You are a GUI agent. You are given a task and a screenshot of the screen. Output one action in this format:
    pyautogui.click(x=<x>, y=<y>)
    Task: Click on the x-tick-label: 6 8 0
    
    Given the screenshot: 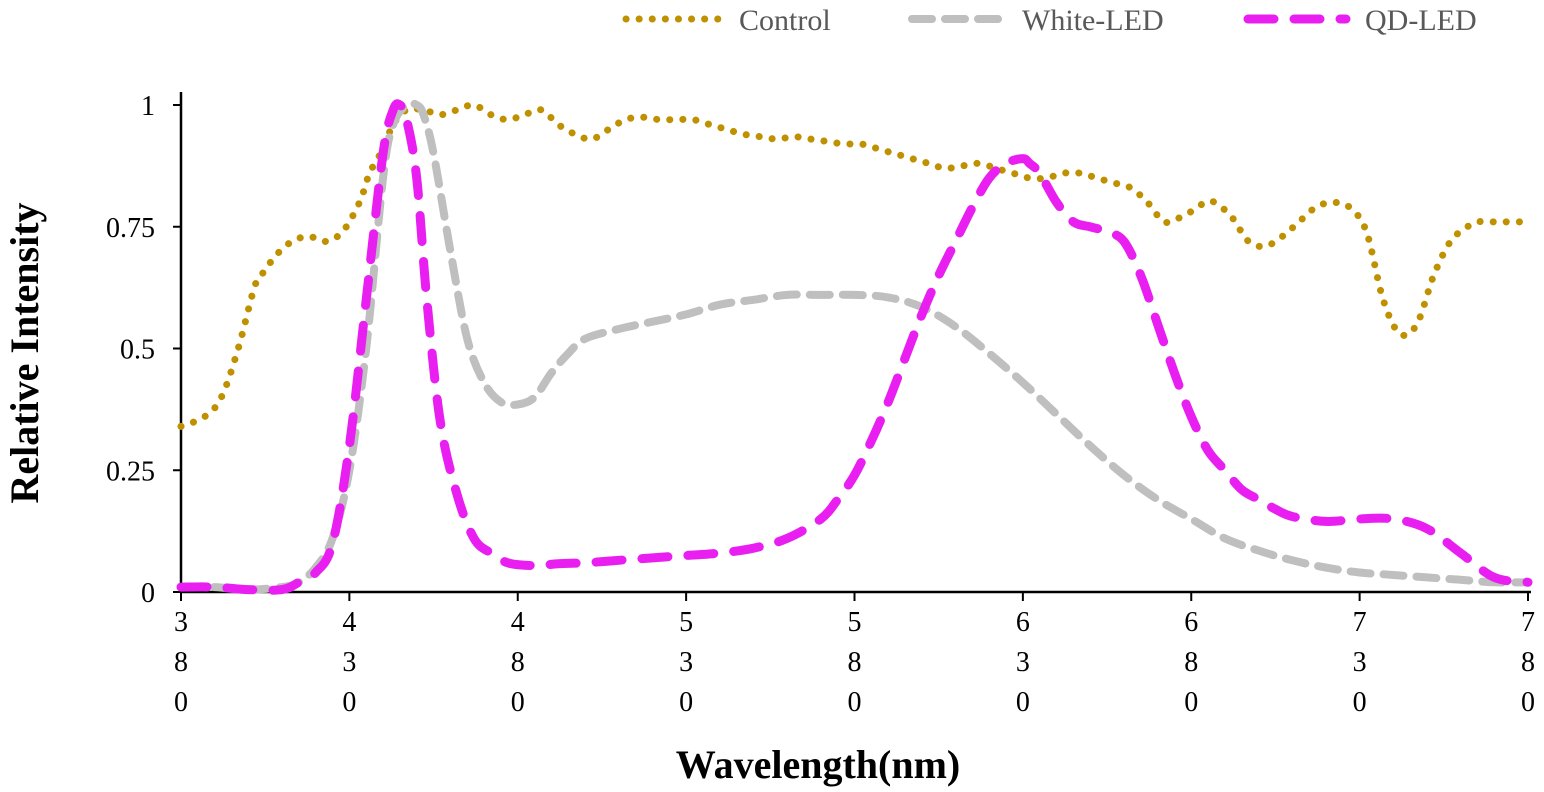 What is the action you would take?
    pyautogui.click(x=1191, y=662)
    